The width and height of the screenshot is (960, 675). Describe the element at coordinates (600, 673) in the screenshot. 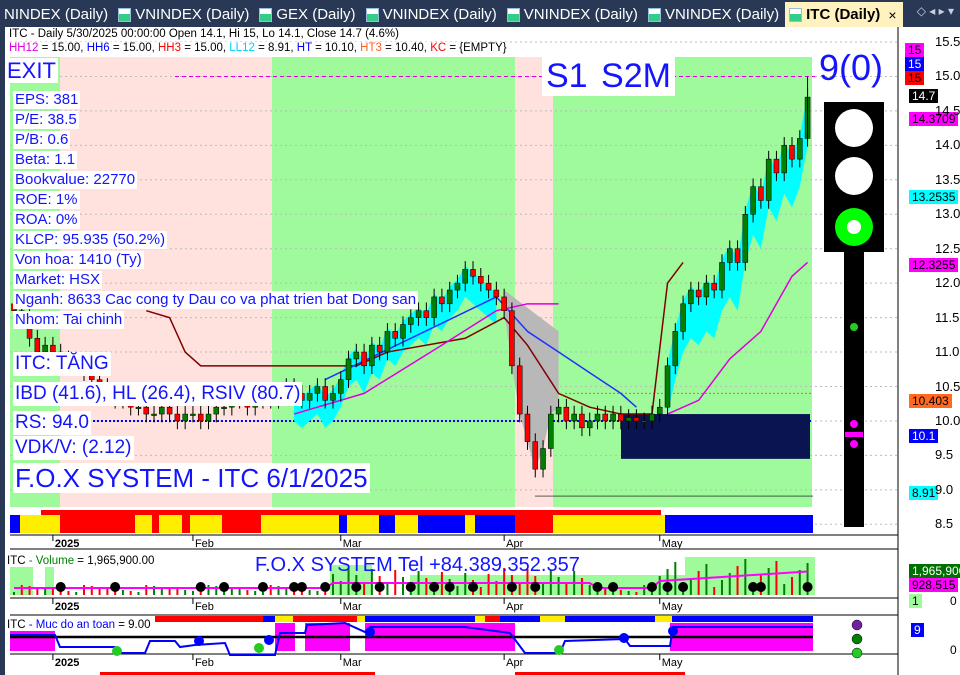

I see `bottom-strip` at that location.